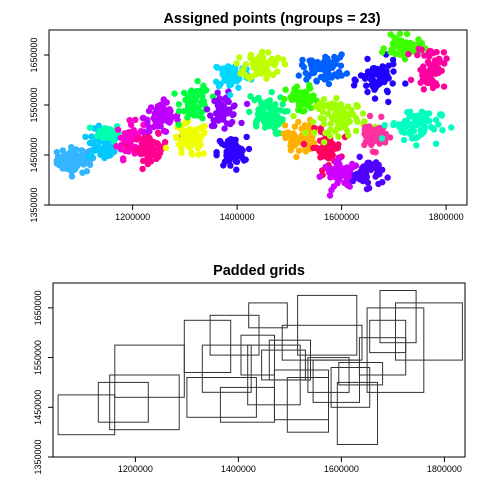 The height and width of the screenshot is (504, 504). What do you see at coordinates (34, 54) in the screenshot?
I see `y-tick-label: 1650000` at bounding box center [34, 54].